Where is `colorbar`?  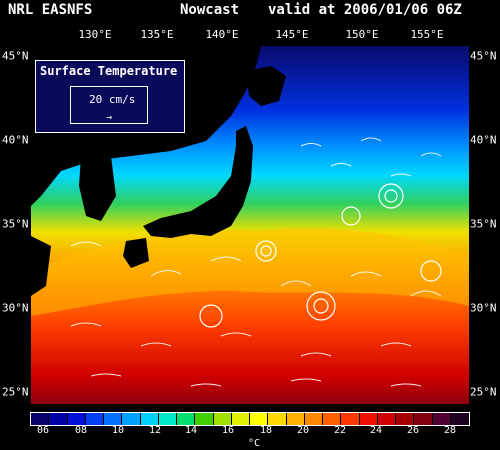
colorbar is located at coordinates (250, 419).